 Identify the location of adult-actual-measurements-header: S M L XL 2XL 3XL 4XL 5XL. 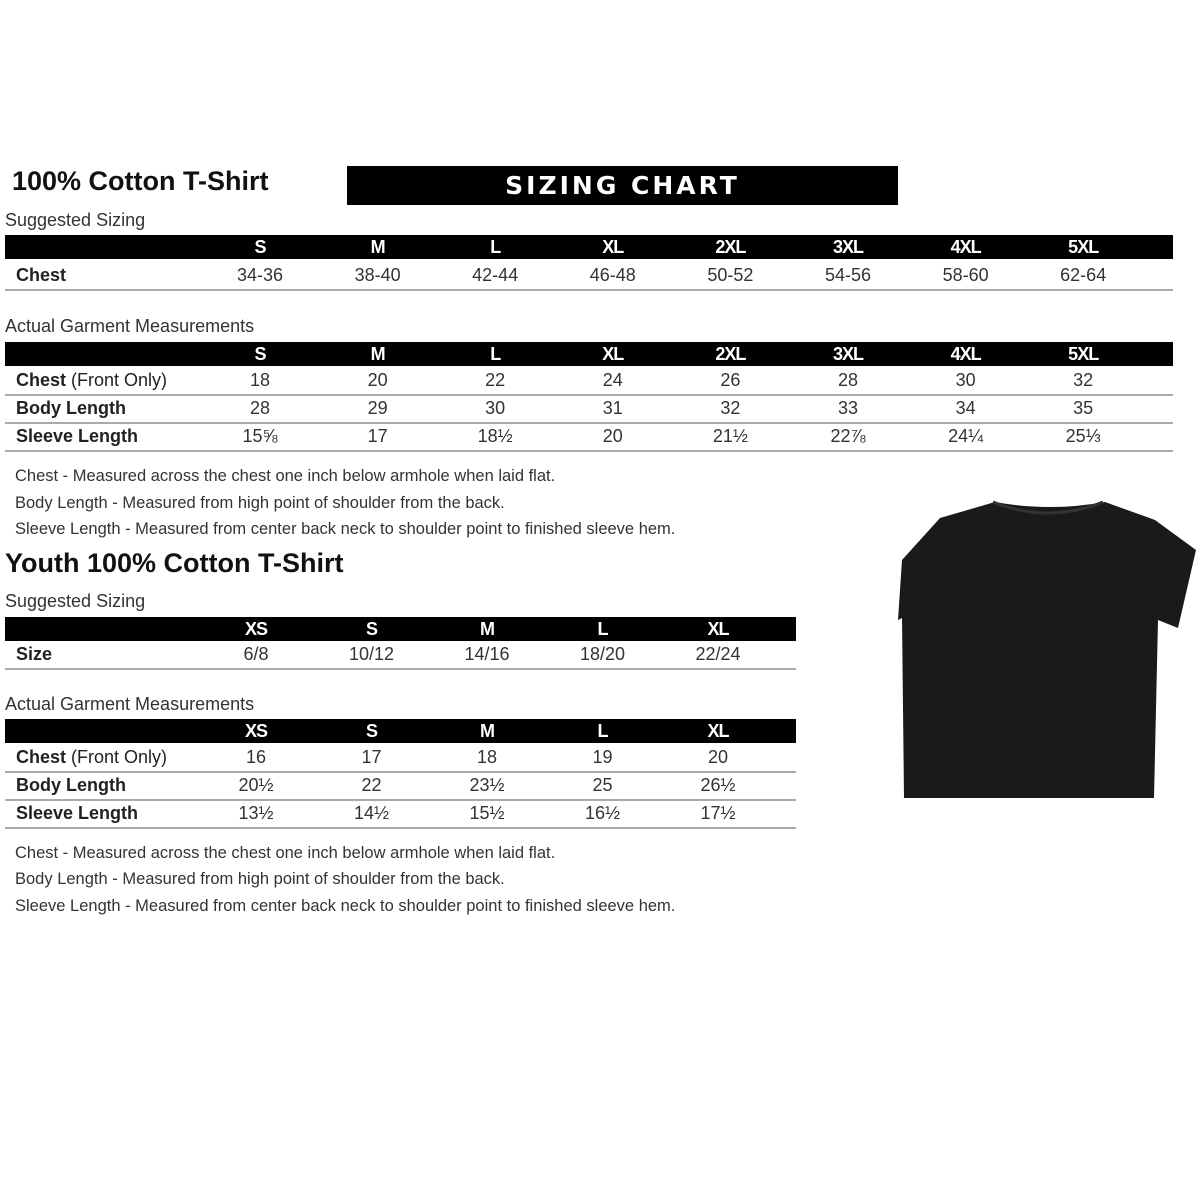
(589, 354).